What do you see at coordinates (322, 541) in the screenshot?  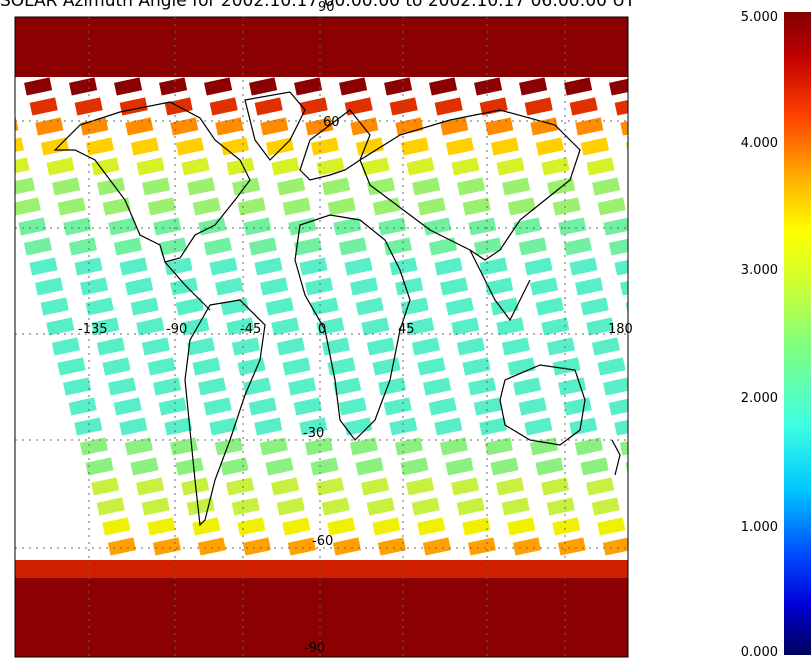 I see `lat-label-m60: -60` at bounding box center [322, 541].